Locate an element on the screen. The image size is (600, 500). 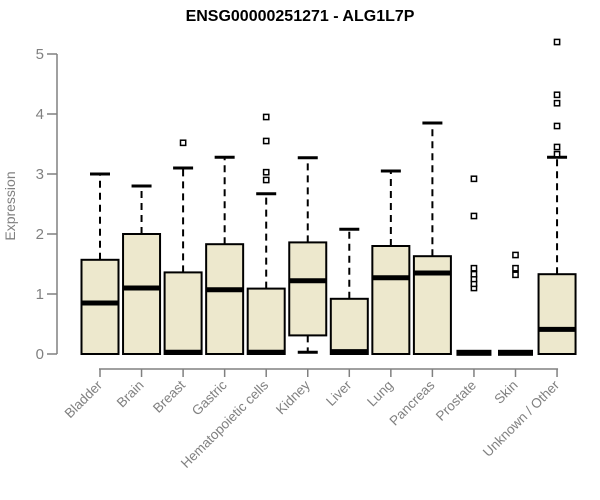
box-kidney is located at coordinates (308, 289).